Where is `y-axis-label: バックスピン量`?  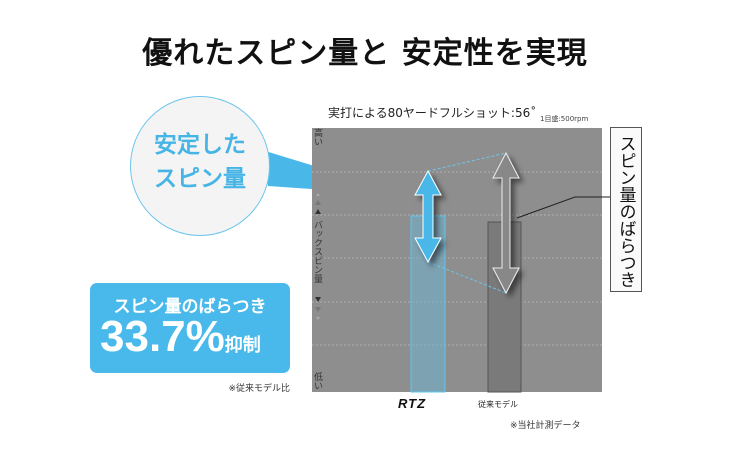 y-axis-label: バックスピン量 is located at coordinates (317, 251).